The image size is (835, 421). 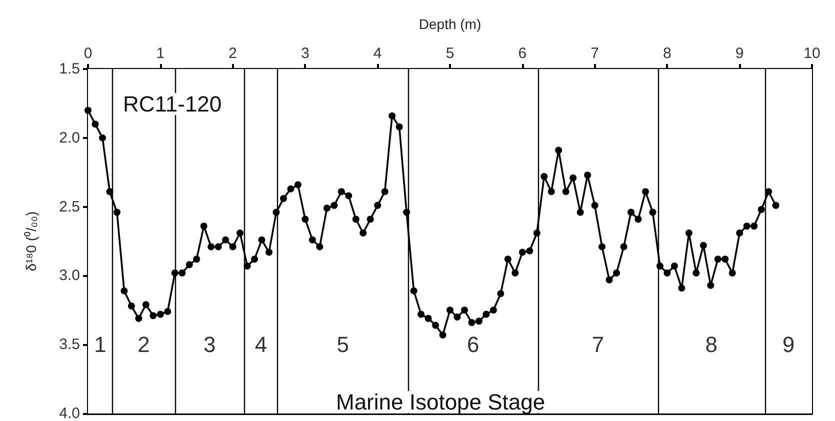 What do you see at coordinates (739, 53) in the screenshot?
I see `x-tick-label: 9` at bounding box center [739, 53].